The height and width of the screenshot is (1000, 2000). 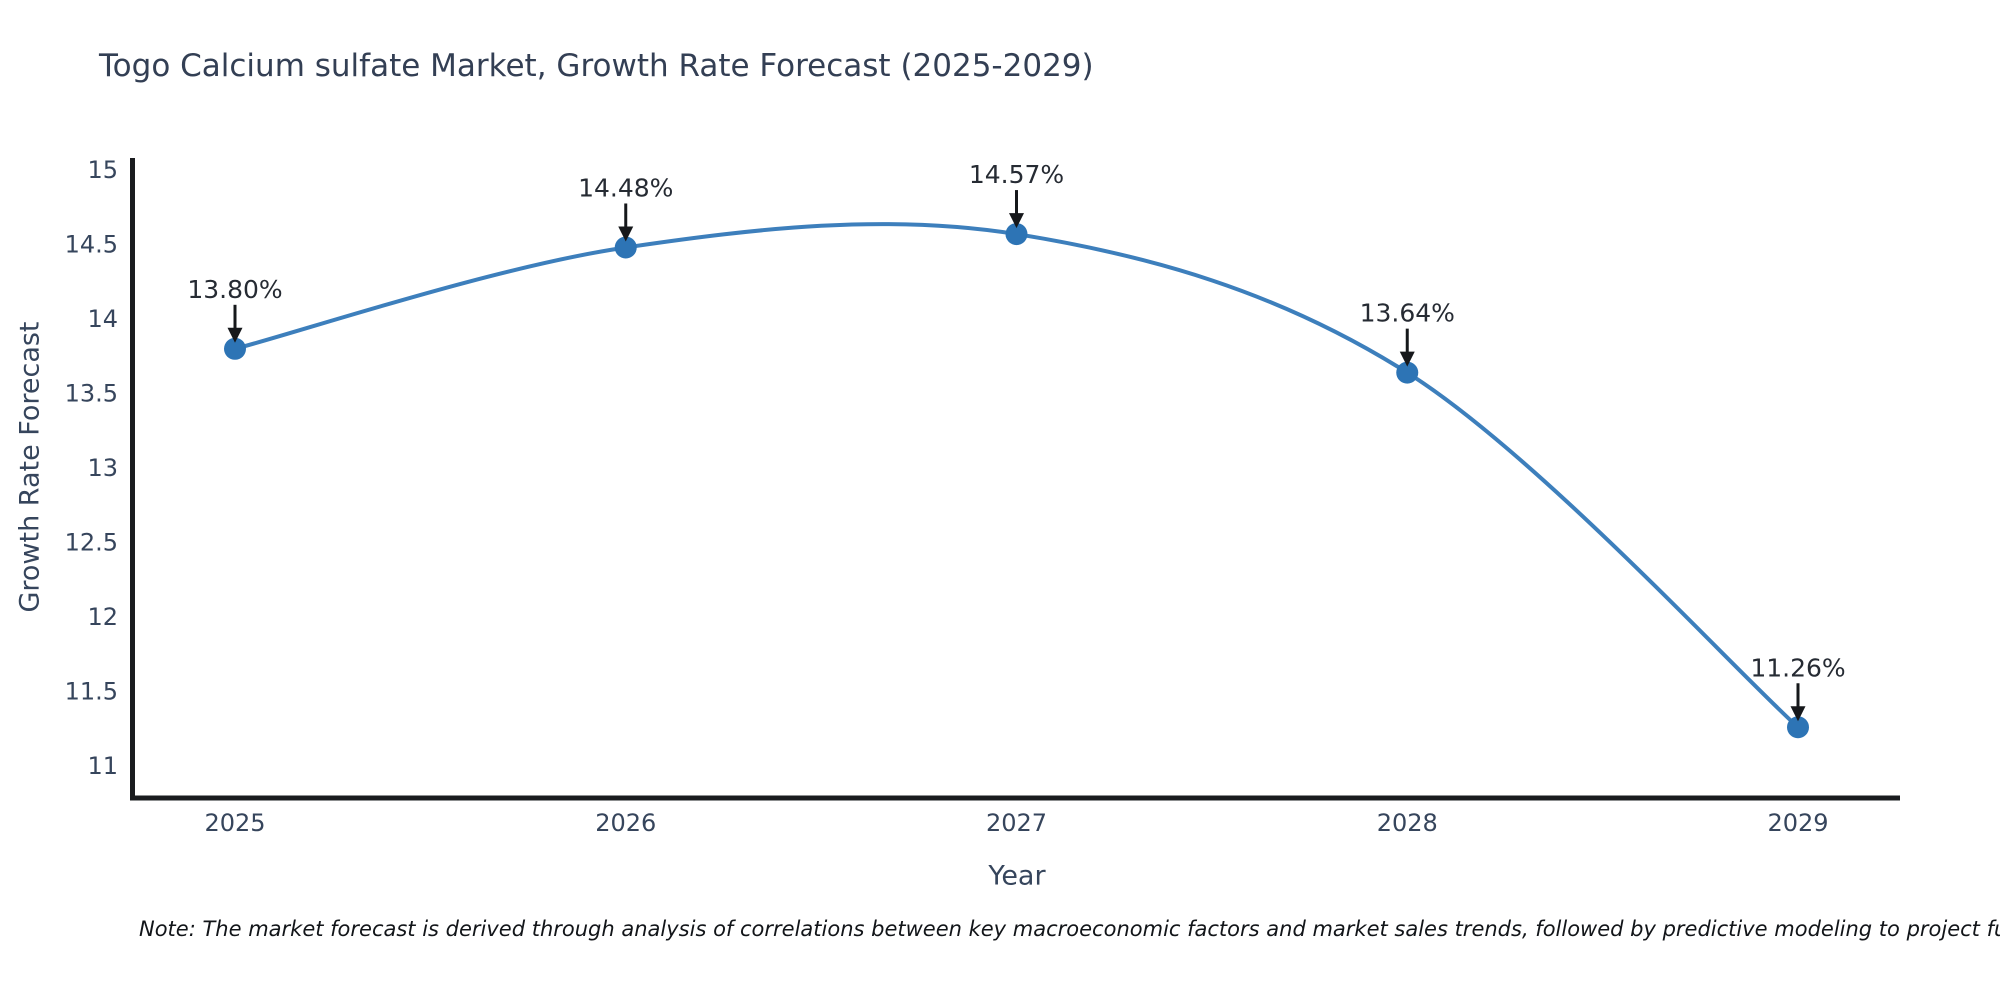 What do you see at coordinates (1797, 823) in the screenshot?
I see `x-tick-label: 2029` at bounding box center [1797, 823].